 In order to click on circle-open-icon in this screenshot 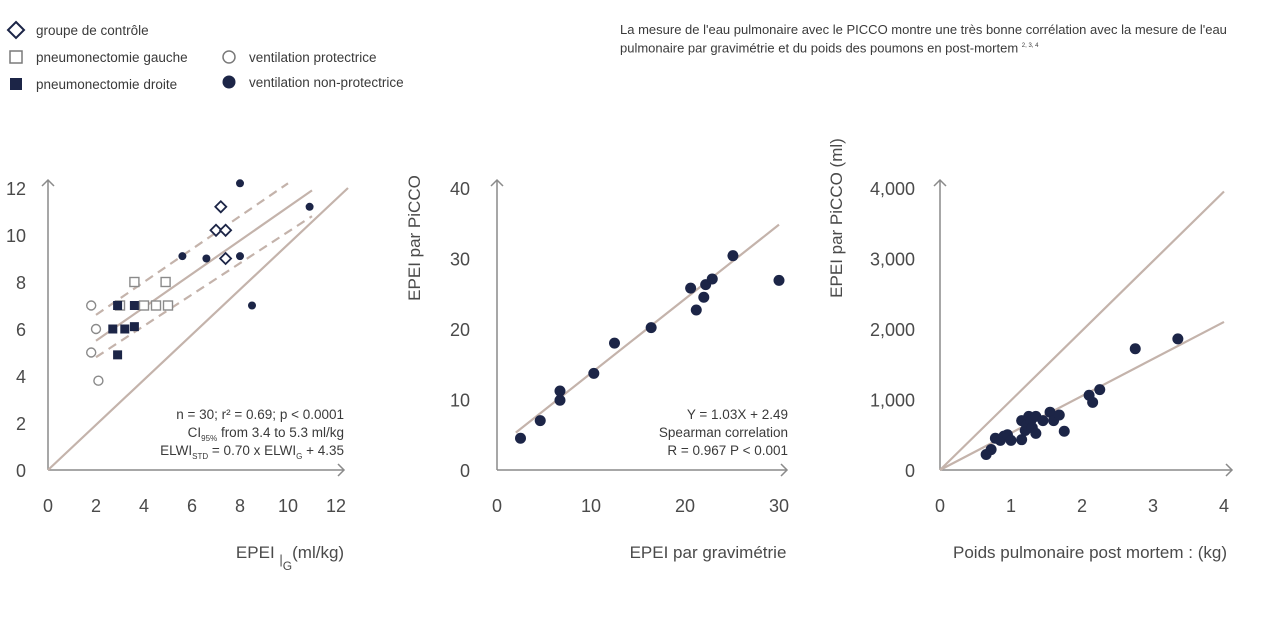, I will do `click(229, 57)`.